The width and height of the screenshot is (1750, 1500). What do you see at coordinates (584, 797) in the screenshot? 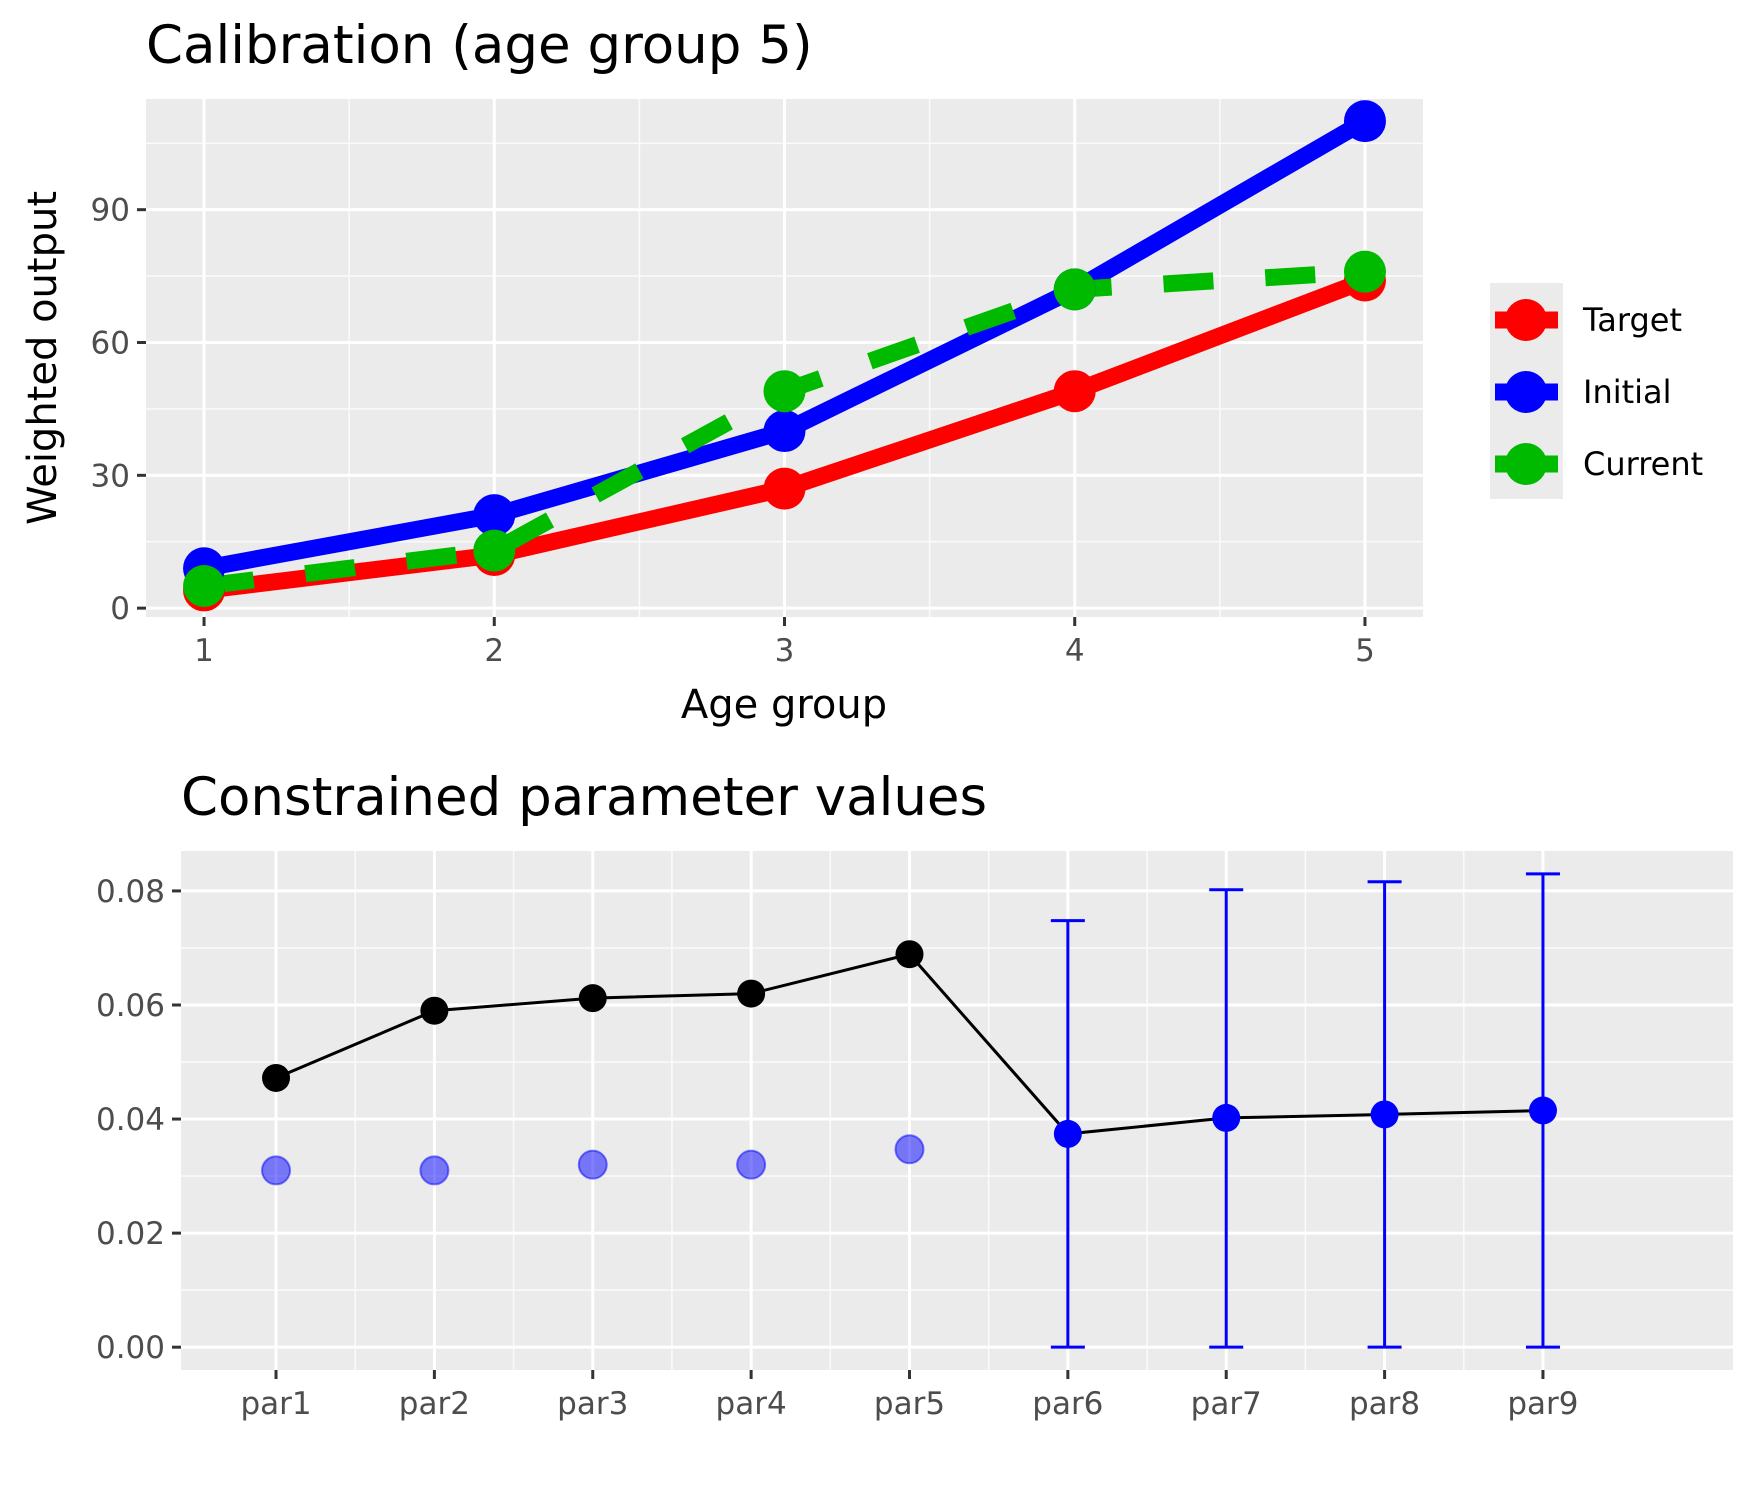
I see `parameter-title: Constrained parameter values` at bounding box center [584, 797].